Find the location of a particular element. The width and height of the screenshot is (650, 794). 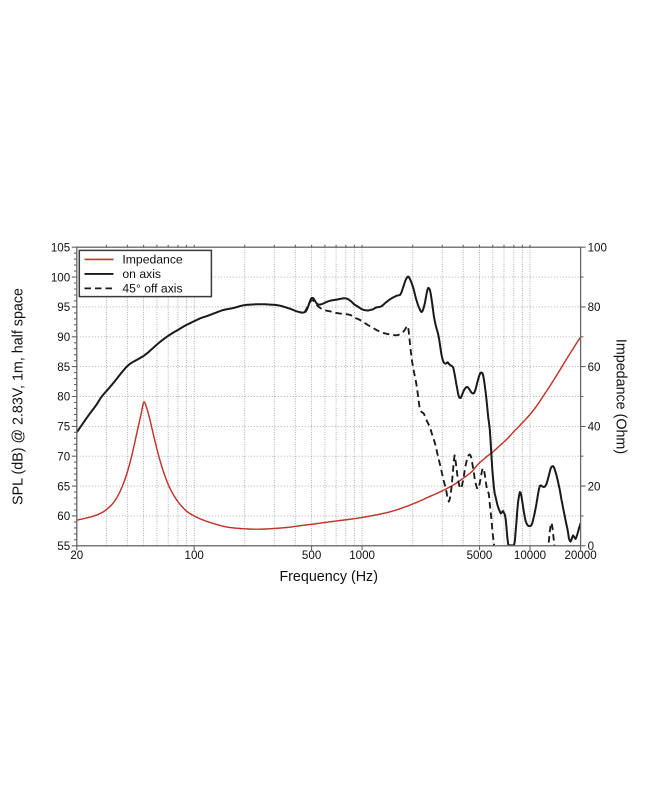

svg-text:SPL (dB) @ 2.83V, 1m, half spa: SPL (dB) @ 2.83V, 1m, half space is located at coordinates (19, 396).